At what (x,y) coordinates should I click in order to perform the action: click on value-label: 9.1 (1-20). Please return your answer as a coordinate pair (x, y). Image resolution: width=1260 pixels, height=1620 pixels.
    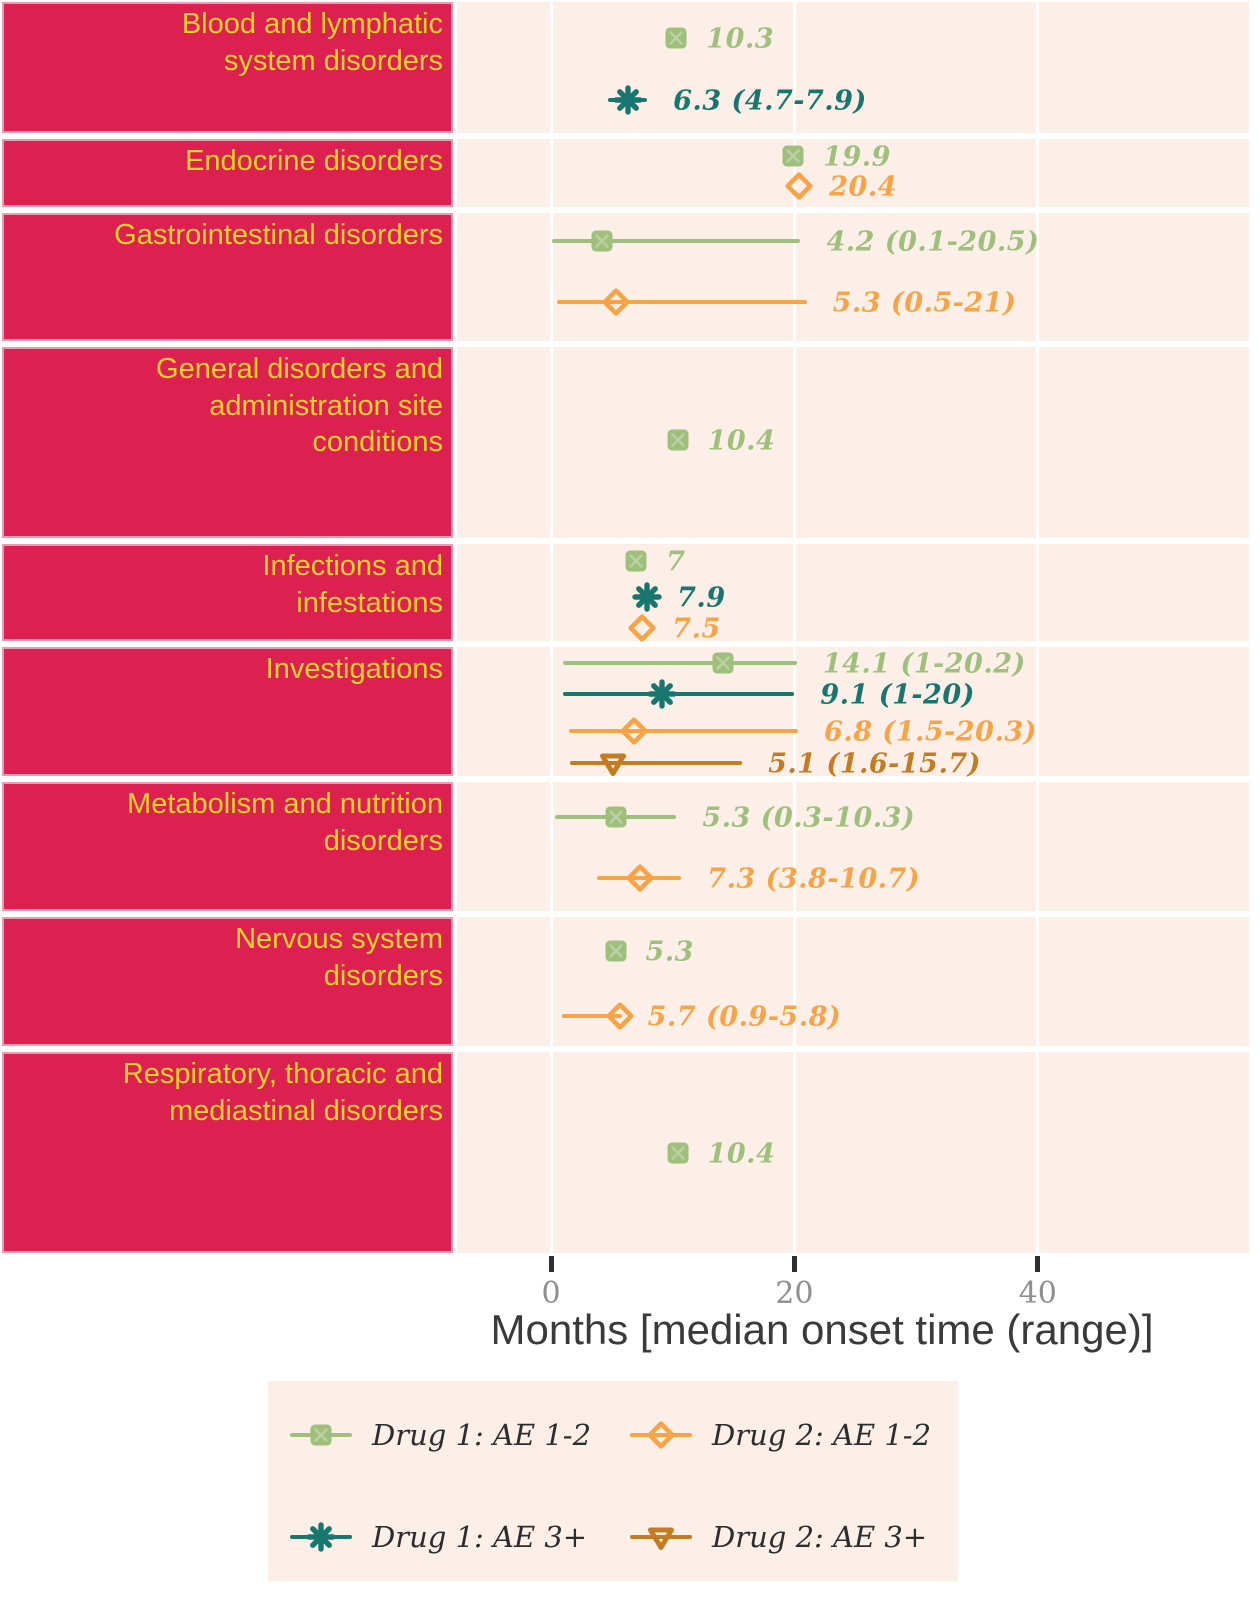
    Looking at the image, I should click on (897, 695).